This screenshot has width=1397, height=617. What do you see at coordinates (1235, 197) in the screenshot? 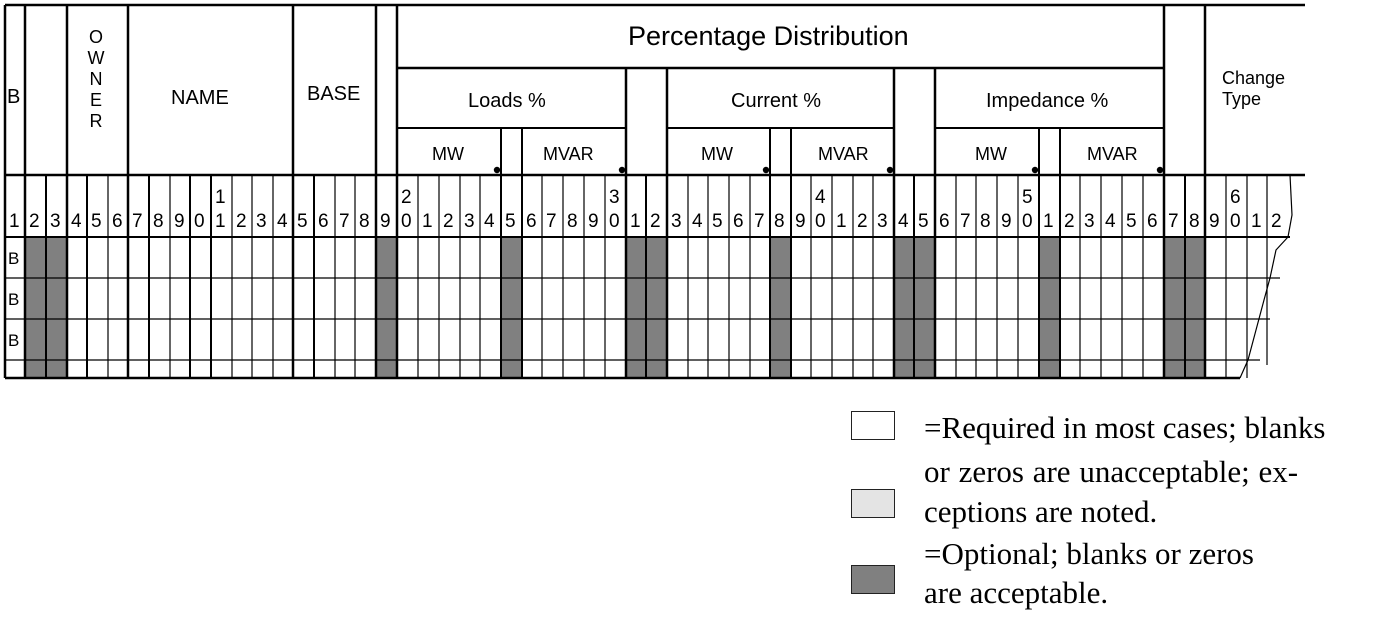
I see `column-tens-digit: 6` at bounding box center [1235, 197].